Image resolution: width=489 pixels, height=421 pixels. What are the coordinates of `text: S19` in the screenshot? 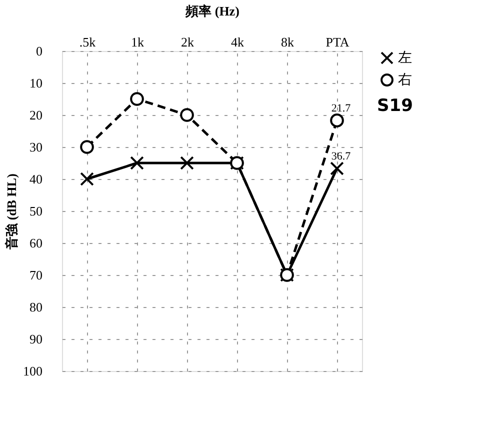 It's located at (395, 106).